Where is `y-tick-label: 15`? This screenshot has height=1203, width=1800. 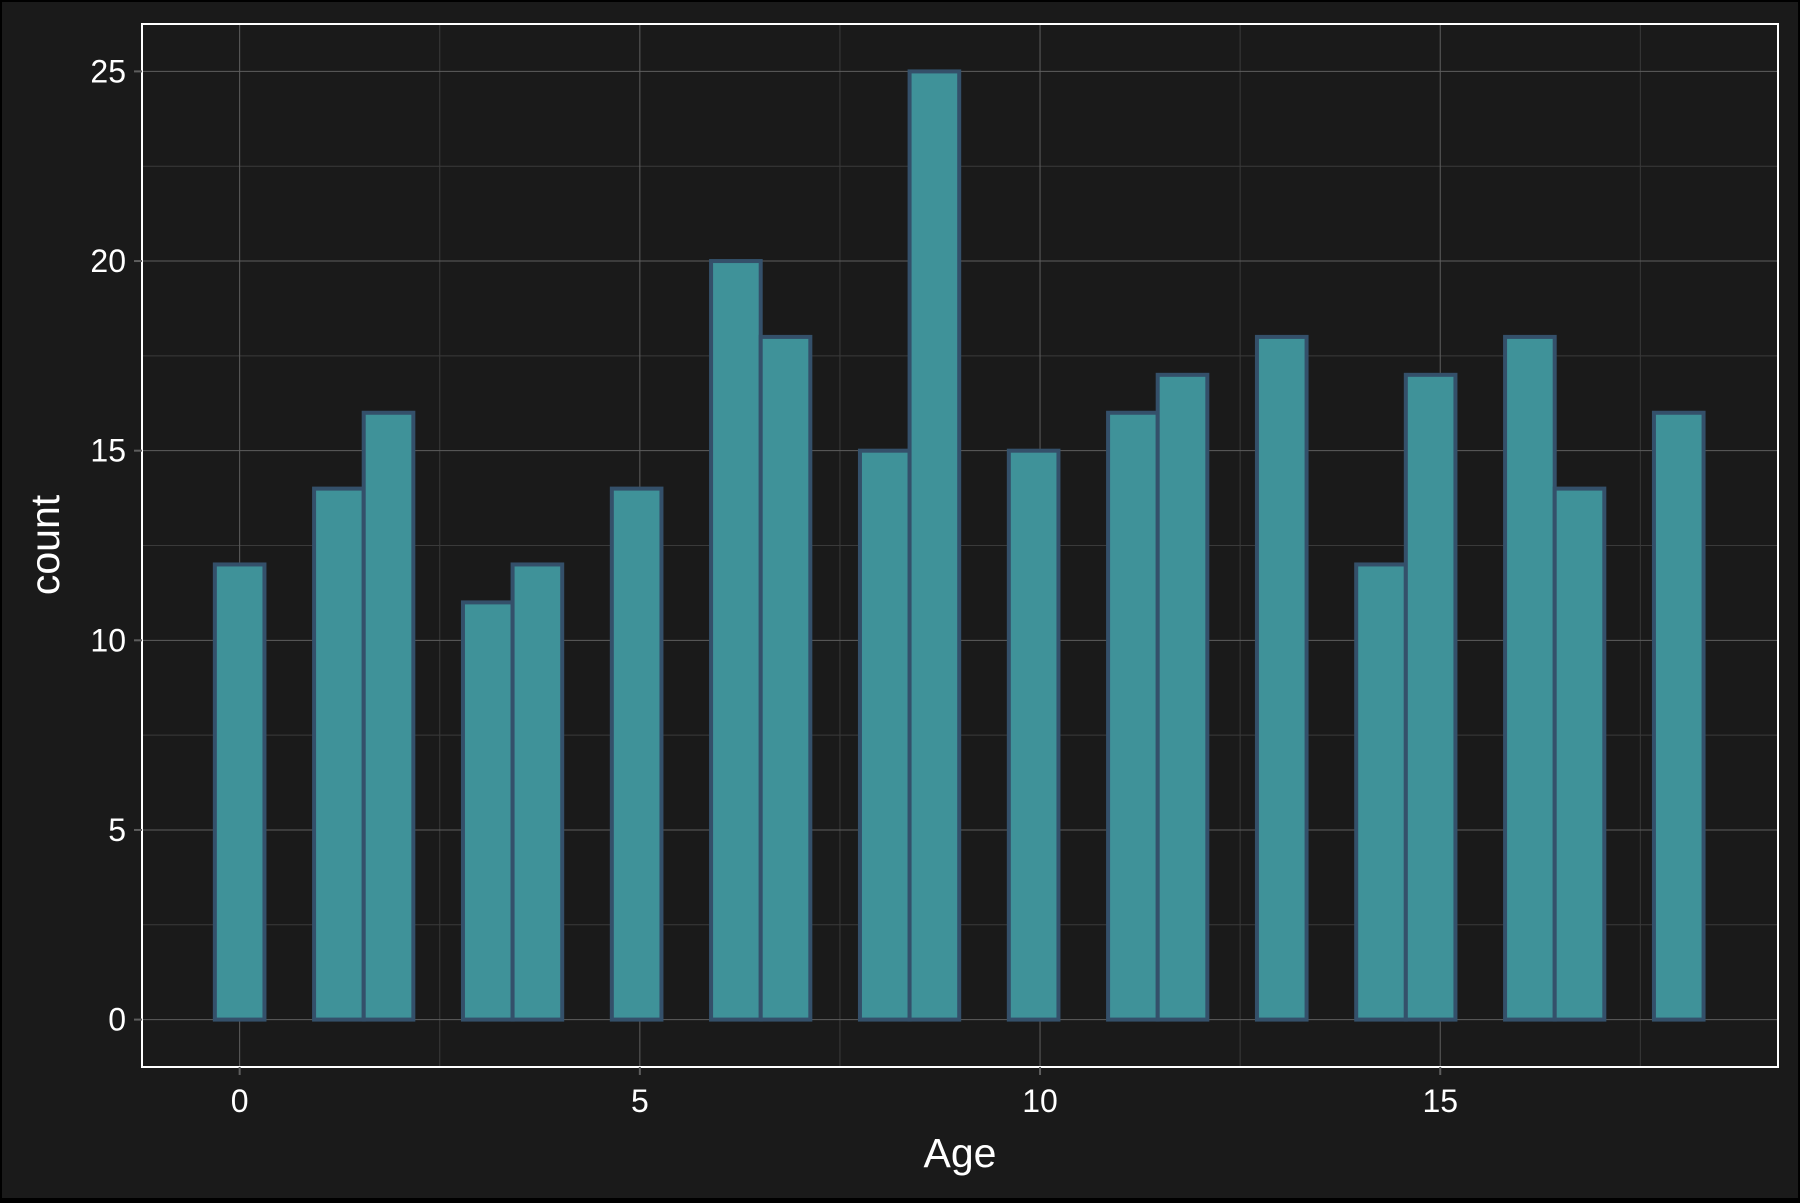 y-tick-label: 15 is located at coordinates (108, 451).